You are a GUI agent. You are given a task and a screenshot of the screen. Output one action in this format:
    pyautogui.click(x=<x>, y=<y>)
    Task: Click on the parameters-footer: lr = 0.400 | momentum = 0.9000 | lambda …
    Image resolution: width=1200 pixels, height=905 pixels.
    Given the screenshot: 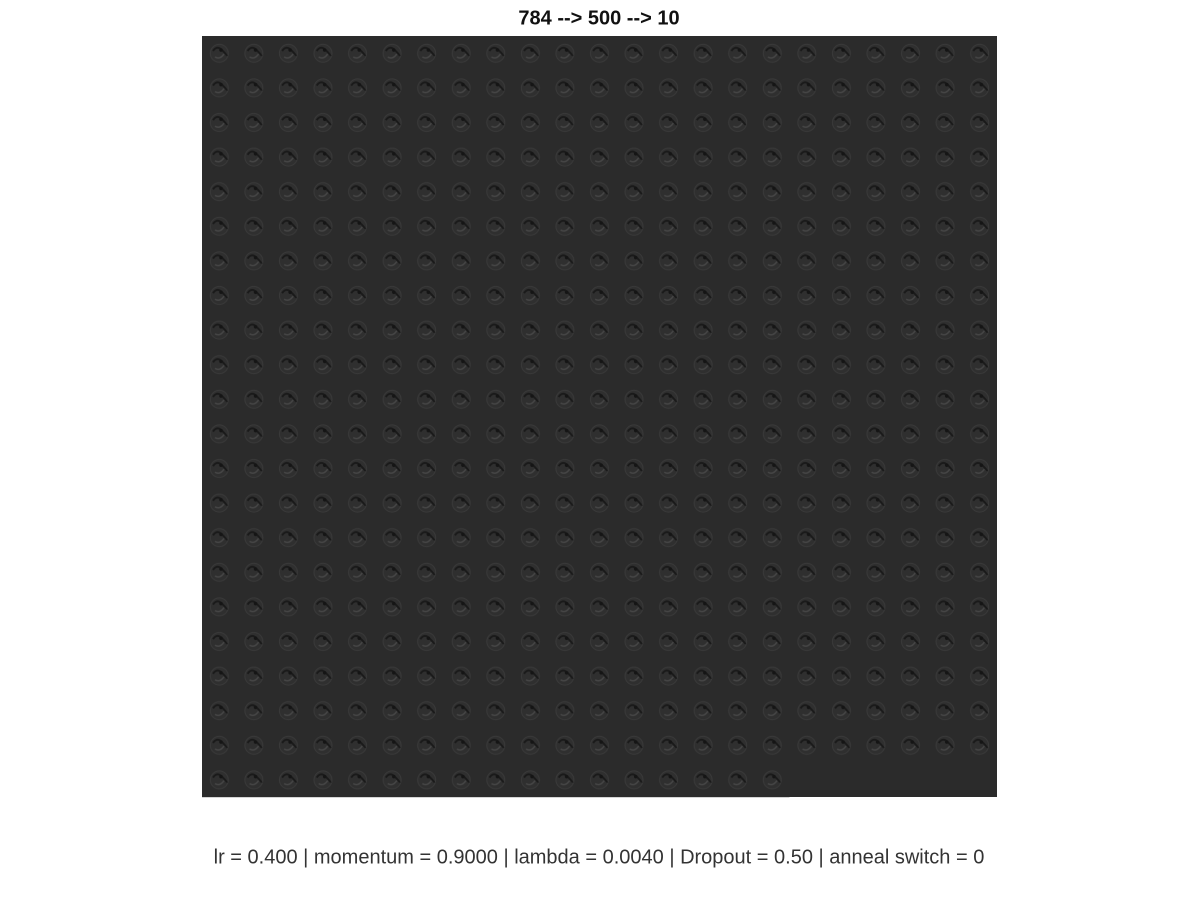 What is the action you would take?
    pyautogui.click(x=599, y=857)
    